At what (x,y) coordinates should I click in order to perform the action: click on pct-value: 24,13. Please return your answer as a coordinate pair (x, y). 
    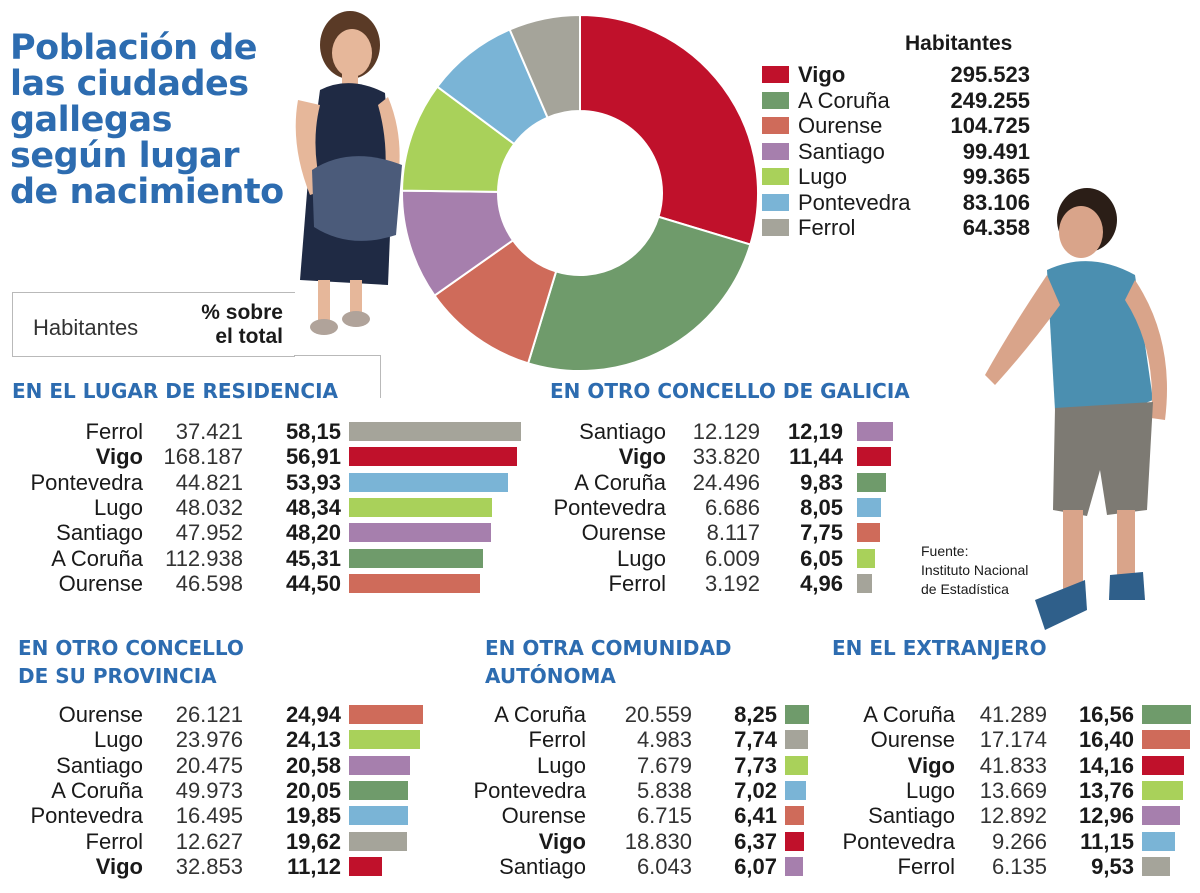
    Looking at the image, I should click on (313, 740).